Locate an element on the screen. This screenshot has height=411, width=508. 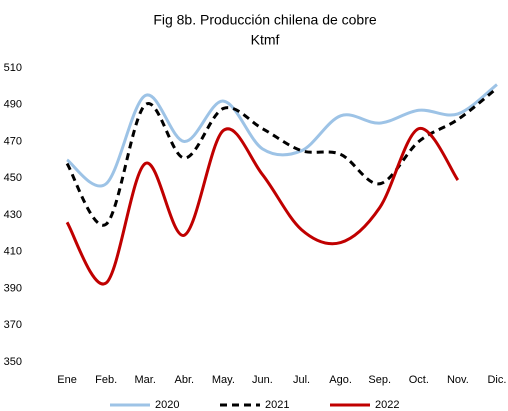
x-tick-label: Feb. is located at coordinates (106, 380).